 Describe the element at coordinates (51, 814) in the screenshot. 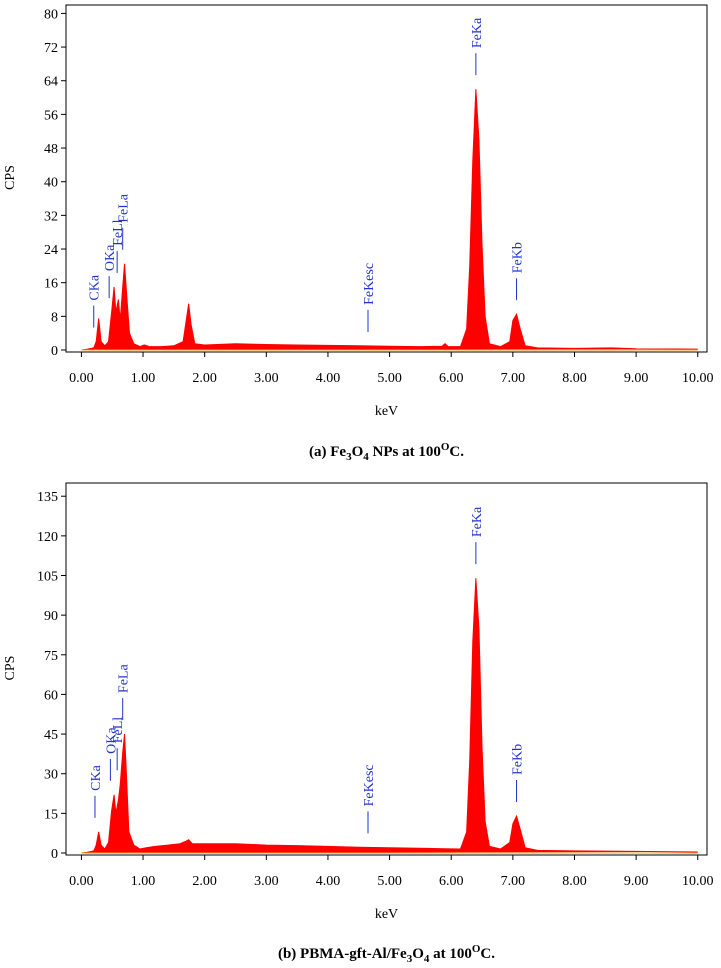

I see `y-tick-label: 15` at that location.